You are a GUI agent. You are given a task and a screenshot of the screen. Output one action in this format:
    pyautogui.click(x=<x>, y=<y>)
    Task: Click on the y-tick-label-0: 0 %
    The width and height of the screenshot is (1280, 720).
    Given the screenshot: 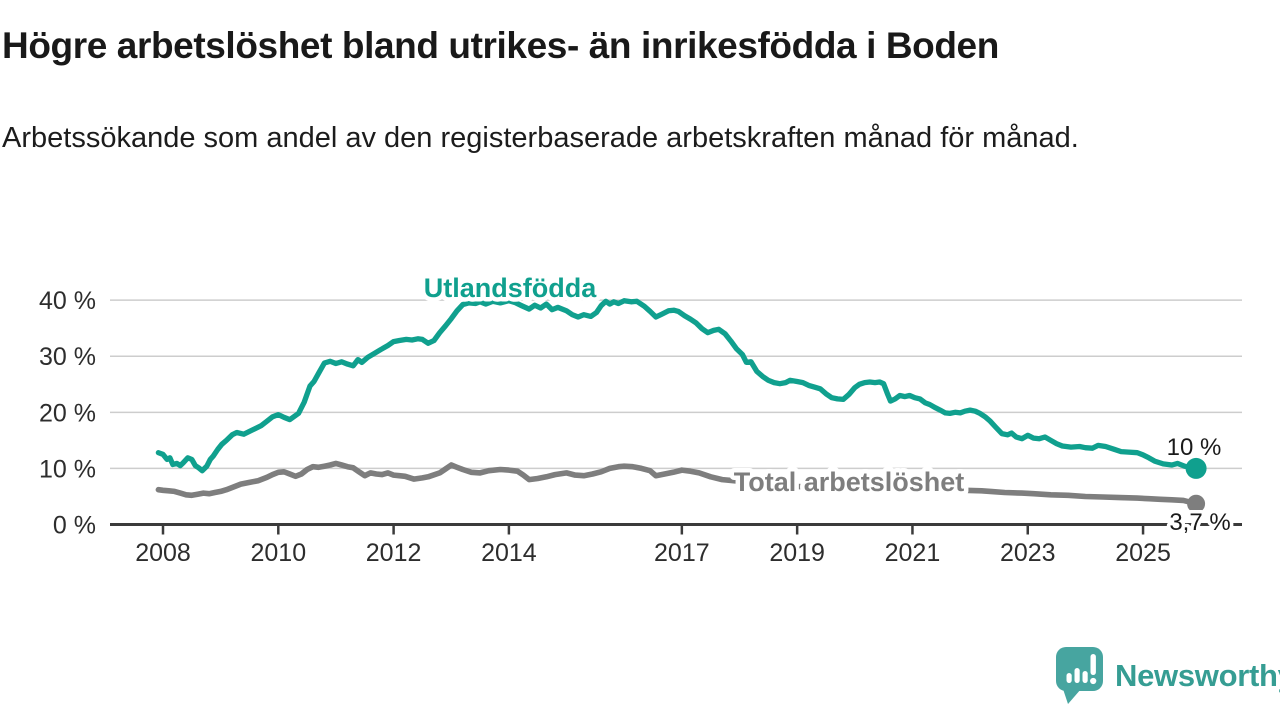 What is the action you would take?
    pyautogui.click(x=74, y=526)
    